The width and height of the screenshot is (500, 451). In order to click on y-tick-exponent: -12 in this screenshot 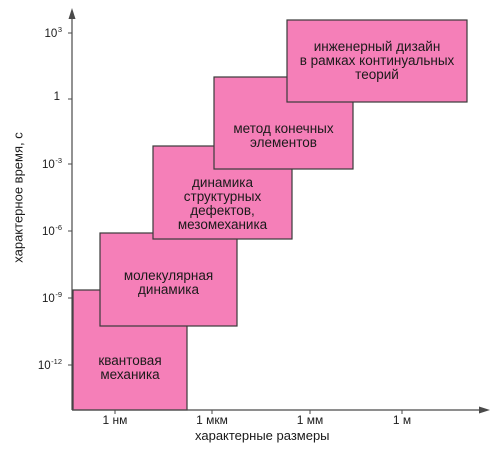, I will do `click(56, 361)`.